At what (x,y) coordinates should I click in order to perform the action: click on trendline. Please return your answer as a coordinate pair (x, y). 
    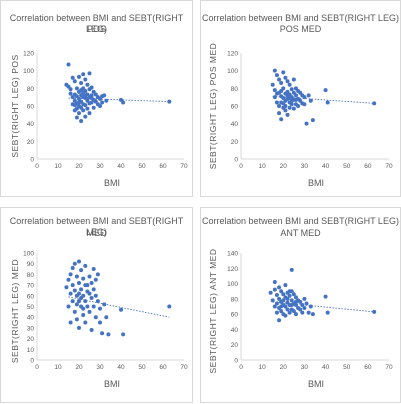
    Looking at the image, I should click on (323, 99).